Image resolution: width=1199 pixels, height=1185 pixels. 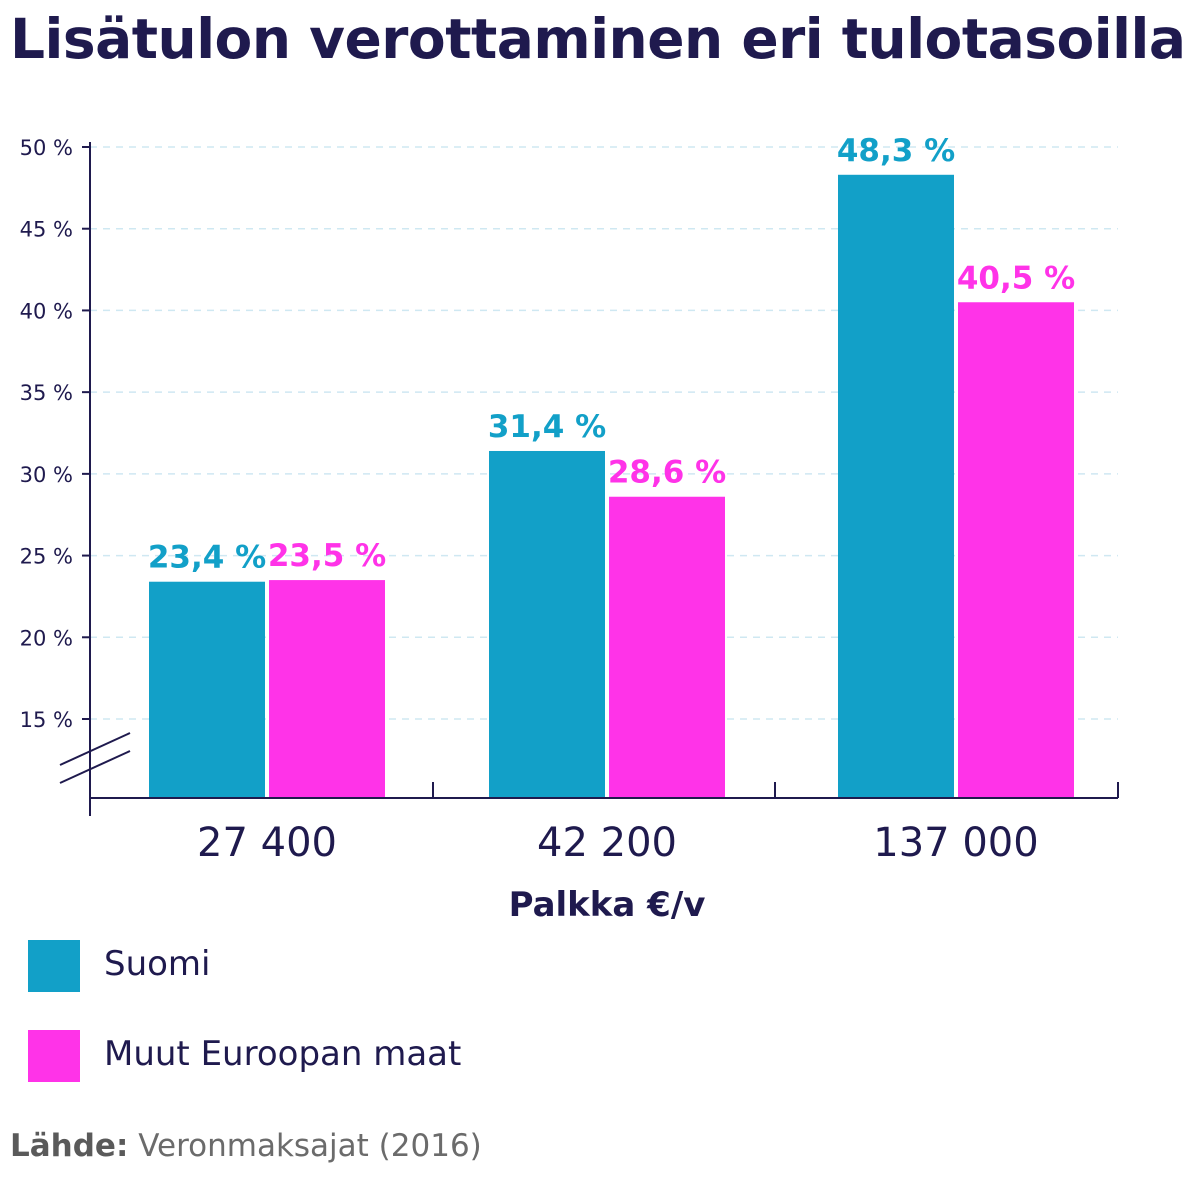 What do you see at coordinates (54, 1056) in the screenshot?
I see `legend-swatch-muut-euroopan-maat` at bounding box center [54, 1056].